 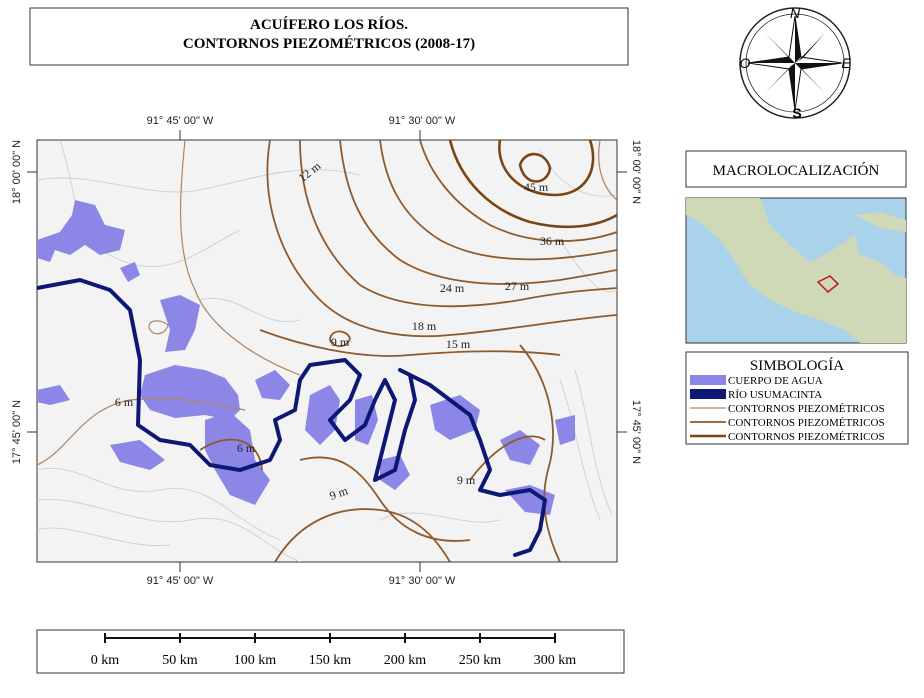 I want to click on contour-label: 15 m, so click(x=458, y=344).